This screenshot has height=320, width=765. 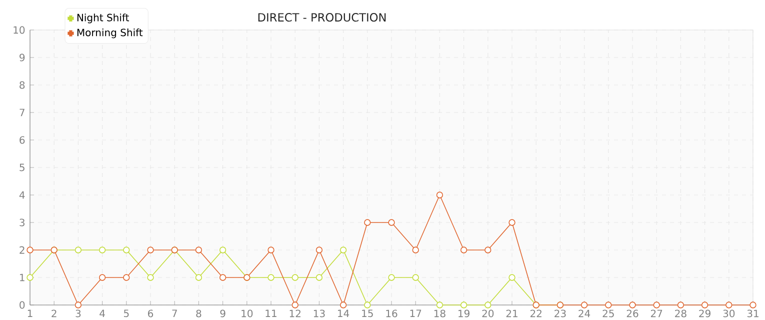 What do you see at coordinates (729, 314) in the screenshot?
I see `x-tick-label: 30` at bounding box center [729, 314].